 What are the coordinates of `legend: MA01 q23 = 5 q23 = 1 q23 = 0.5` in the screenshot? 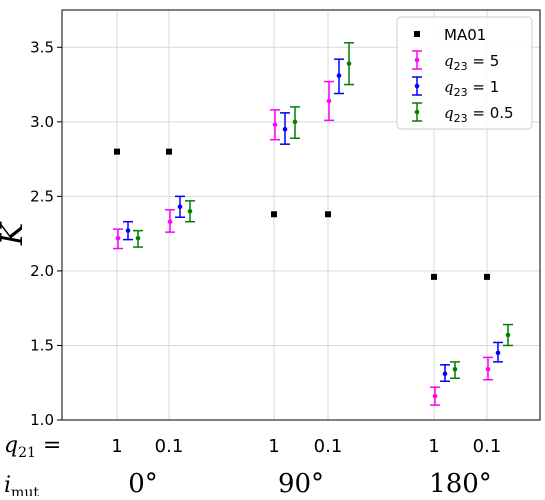 It's located at (464, 73).